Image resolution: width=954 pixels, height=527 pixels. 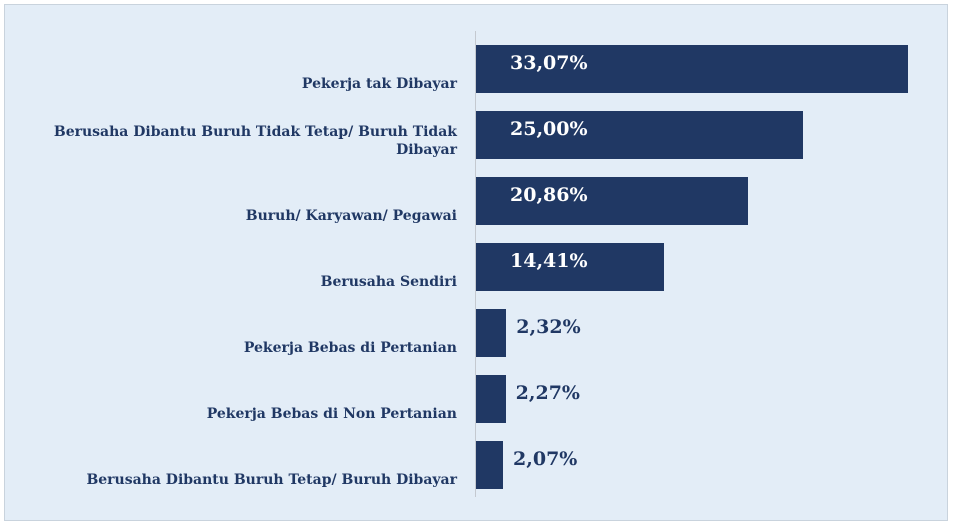 What do you see at coordinates (548, 327) in the screenshot?
I see `value-label: 2,32%` at bounding box center [548, 327].